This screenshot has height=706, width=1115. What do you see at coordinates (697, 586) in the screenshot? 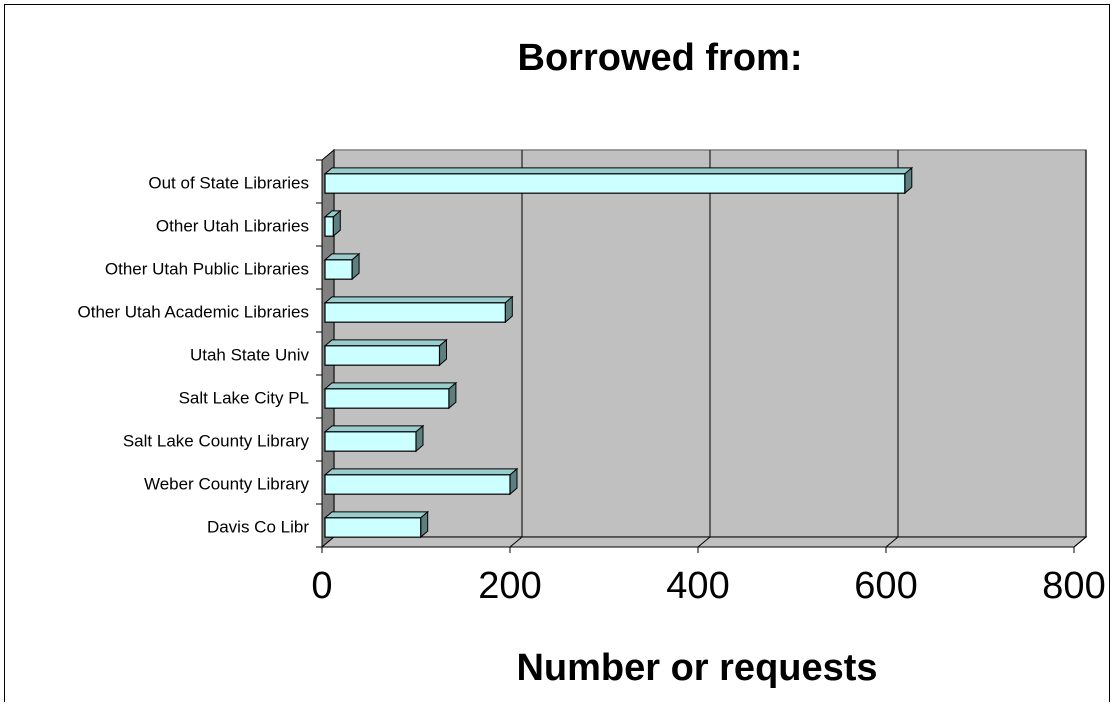
I see `x-tick-label: 400` at bounding box center [697, 586].